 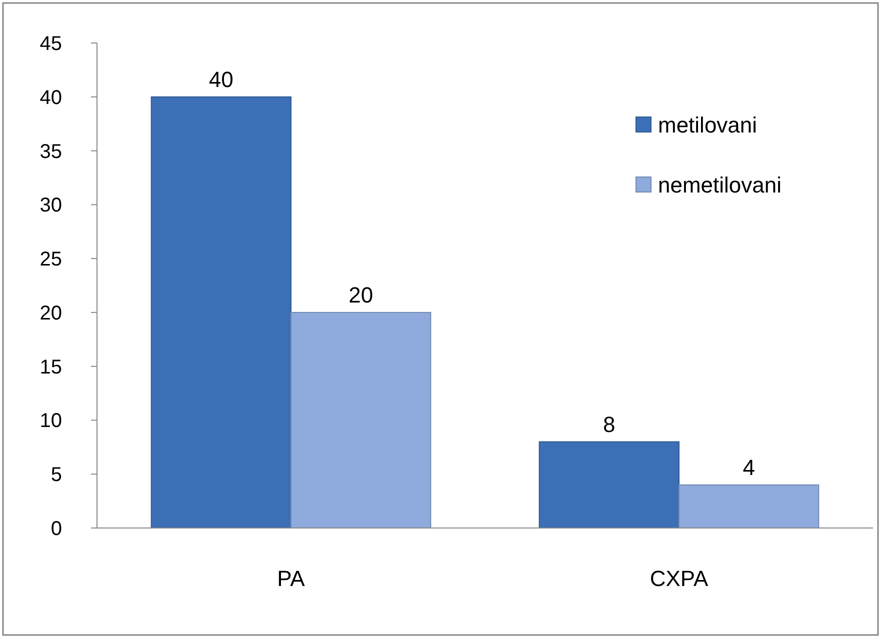 I want to click on y-tick-label: 35, so click(x=51, y=151).